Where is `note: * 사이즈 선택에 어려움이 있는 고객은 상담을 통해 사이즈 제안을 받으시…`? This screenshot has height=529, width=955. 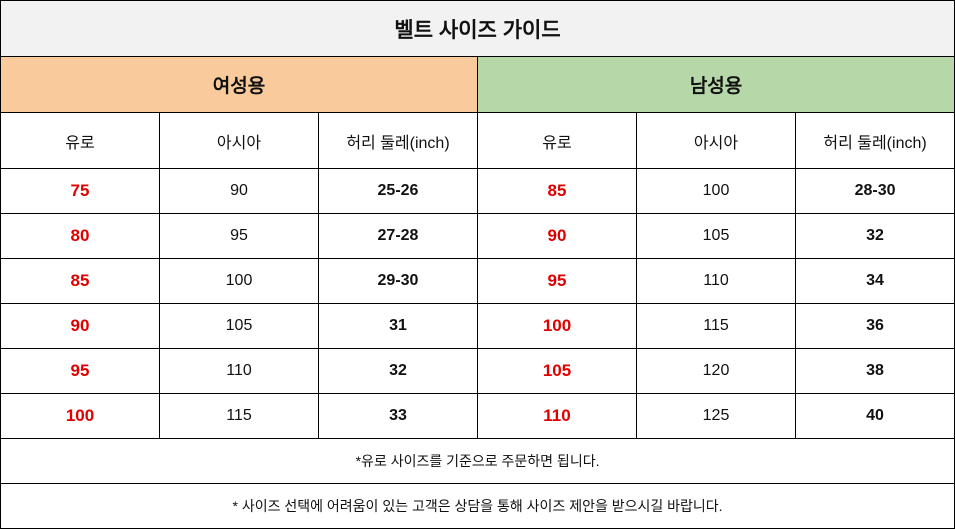
note: * 사이즈 선택에 어려움이 있는 고객은 상담을 통해 사이즈 제안을 받으시… is located at coordinates (477, 506).